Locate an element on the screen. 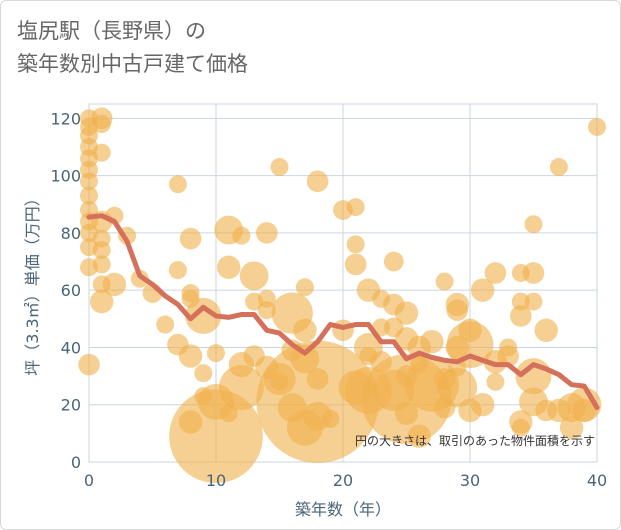 The image size is (621, 530). chart-title: 塩尻駅（長野県）の 築年数別中古戸建て価格 is located at coordinates (132, 48).